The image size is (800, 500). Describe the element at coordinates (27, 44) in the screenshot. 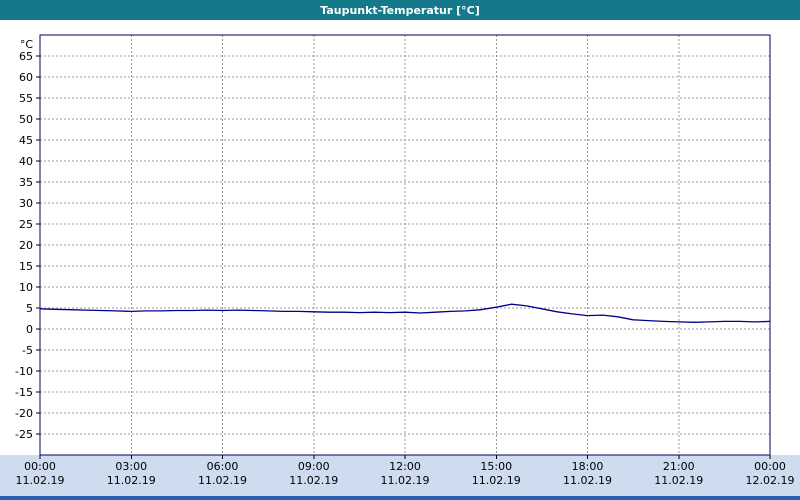

I see `svg-text: °C` at that location.